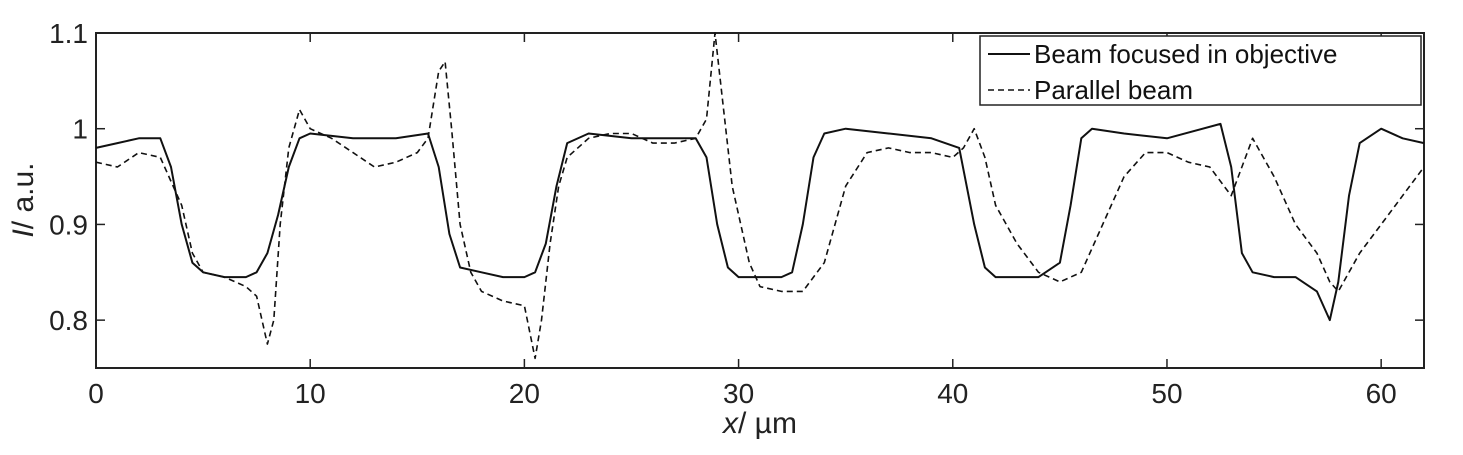  Describe the element at coordinates (23, 233) in the screenshot. I see `y-axis-variable: I` at that location.